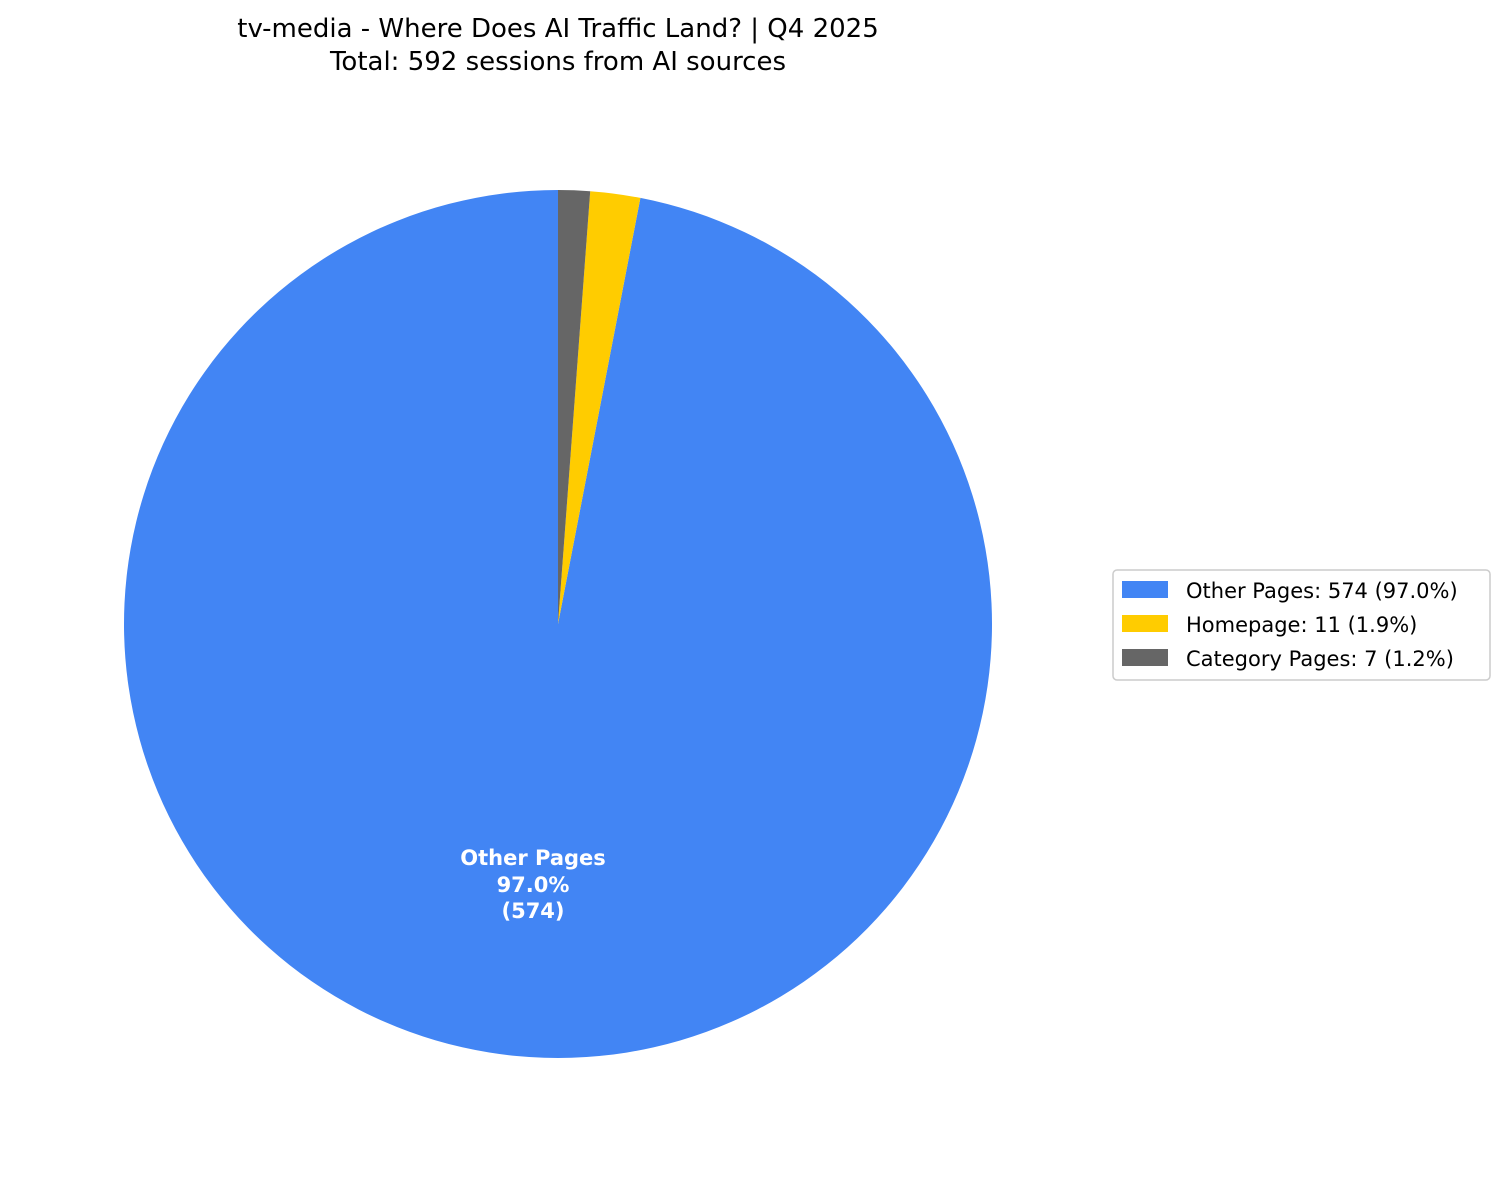 This screenshot has height=1183, width=1506. What do you see at coordinates (574, 407) in the screenshot?
I see `pie-slice-category-pages` at bounding box center [574, 407].